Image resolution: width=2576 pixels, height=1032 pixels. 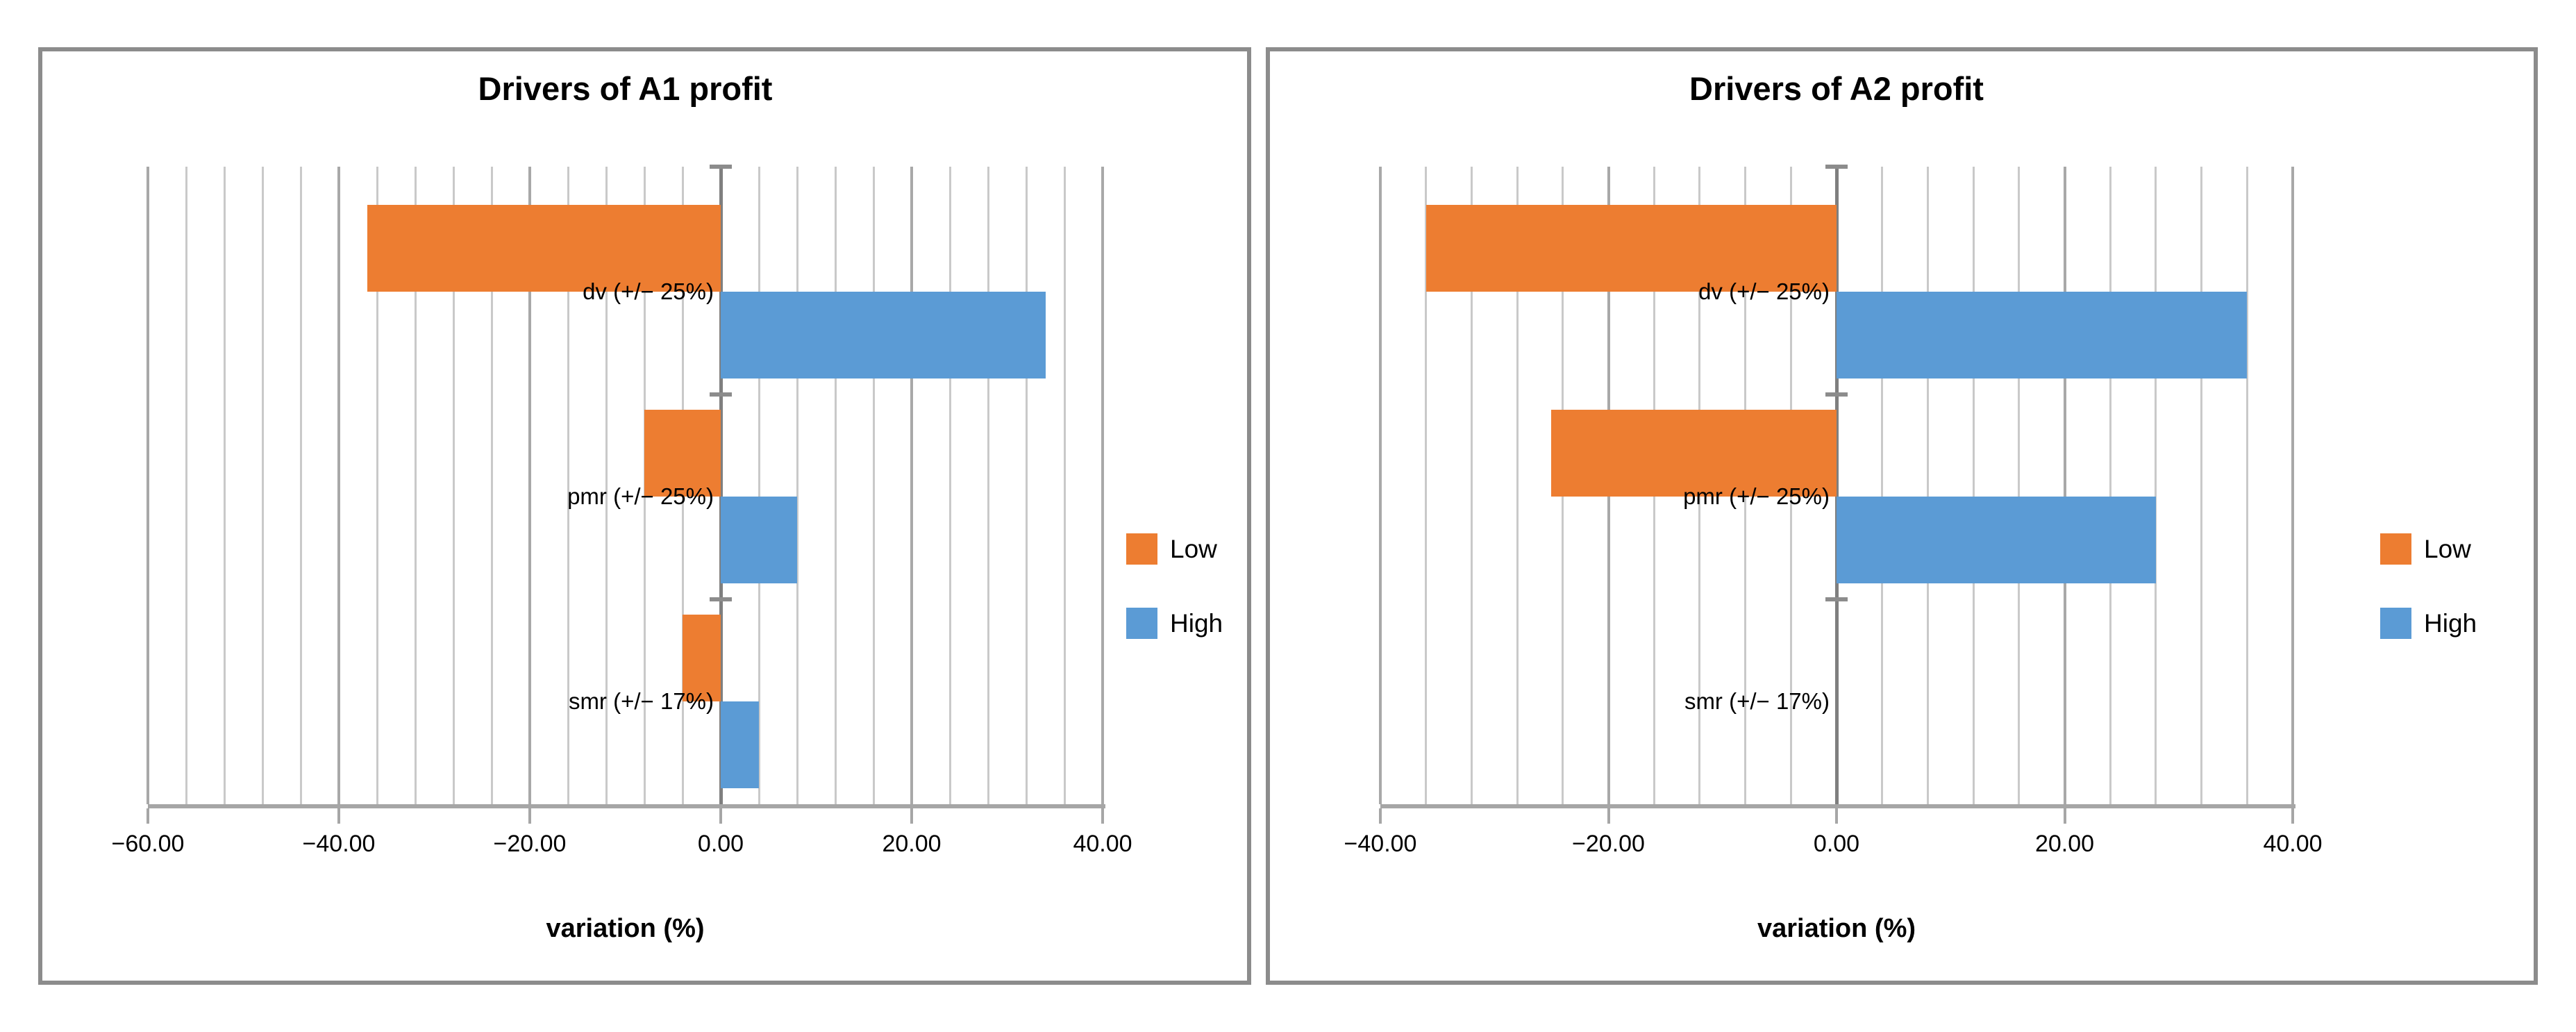 I want to click on x-axis-tick-label: −60.00, so click(x=148, y=844).